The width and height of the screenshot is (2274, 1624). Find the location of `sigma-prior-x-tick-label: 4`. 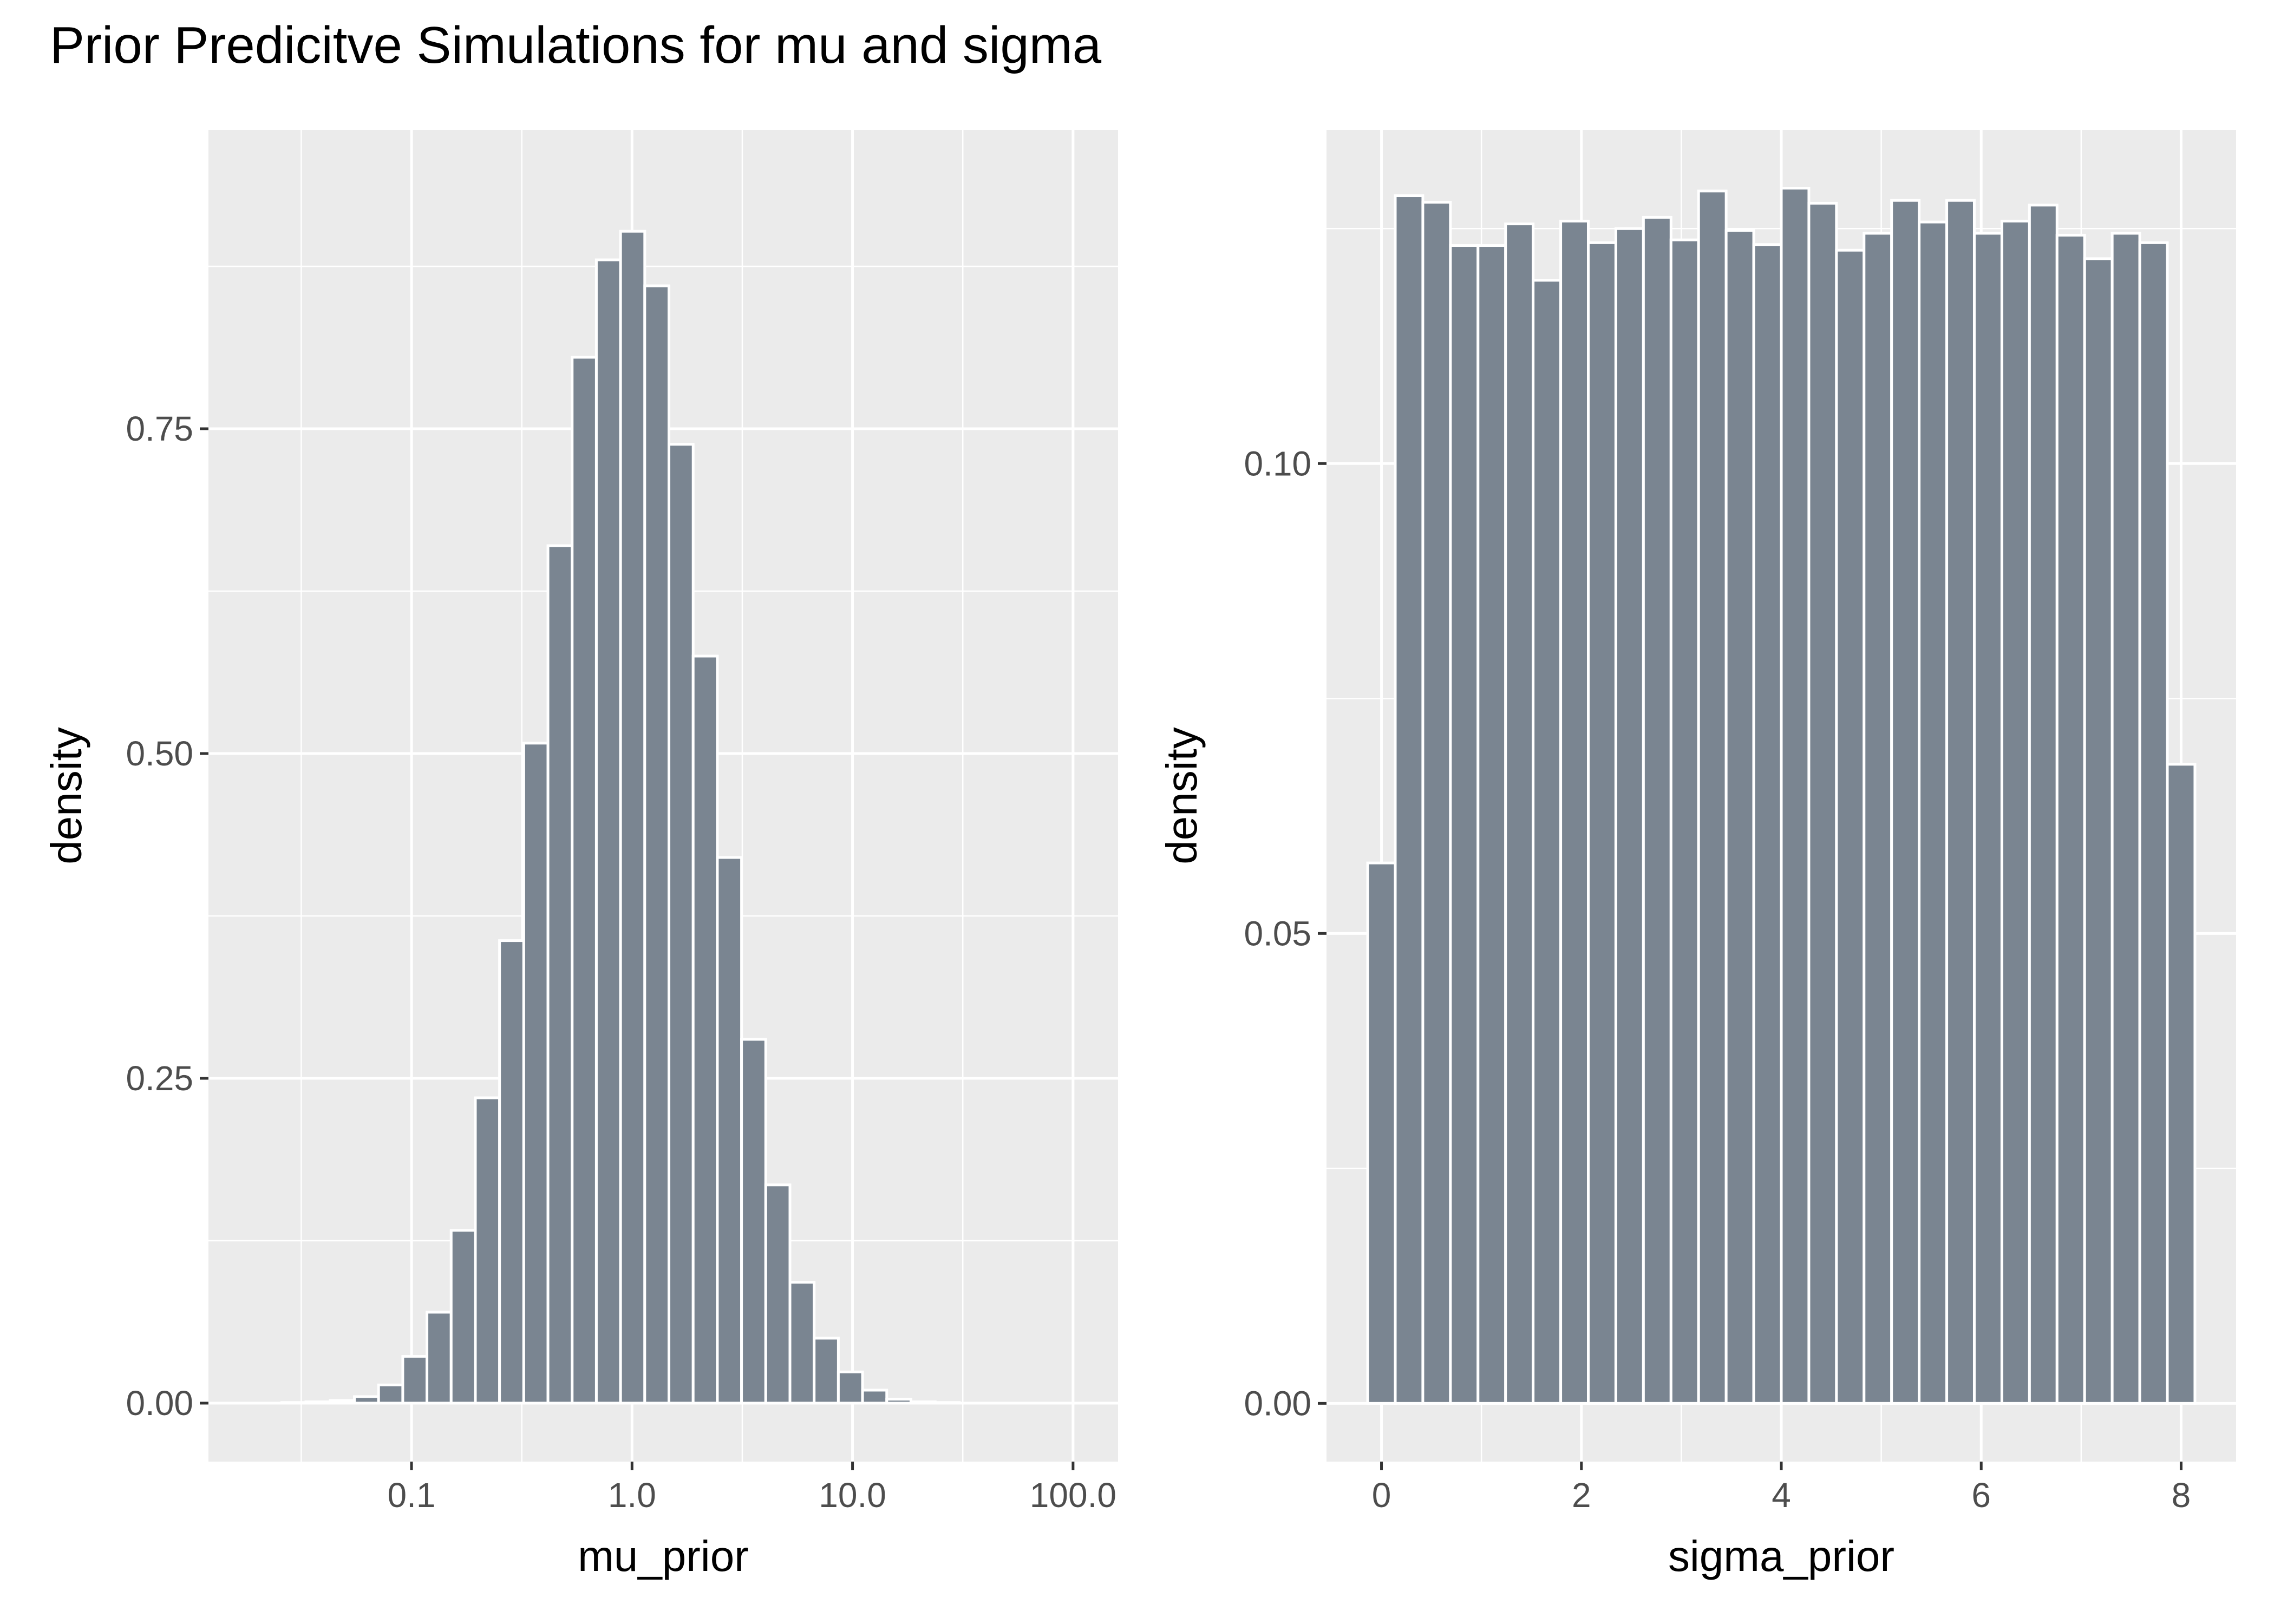

sigma-prior-x-tick-label: 4 is located at coordinates (1781, 1495).